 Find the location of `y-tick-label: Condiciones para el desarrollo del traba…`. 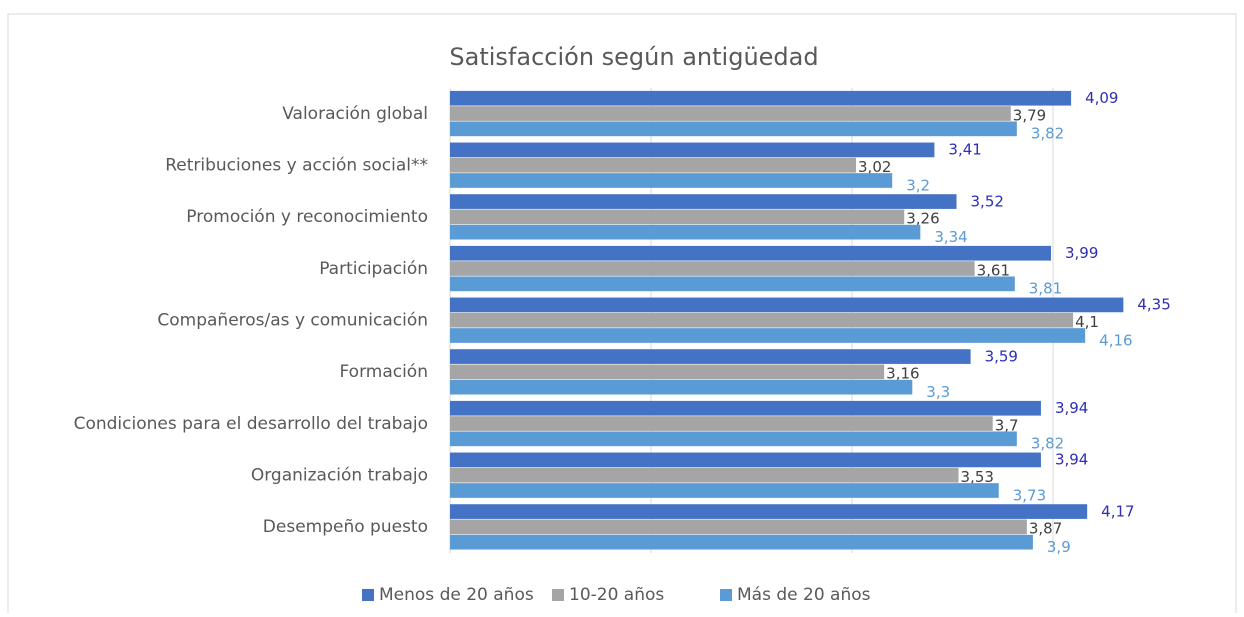

y-tick-label: Condiciones para el desarrollo del traba… is located at coordinates (251, 424).